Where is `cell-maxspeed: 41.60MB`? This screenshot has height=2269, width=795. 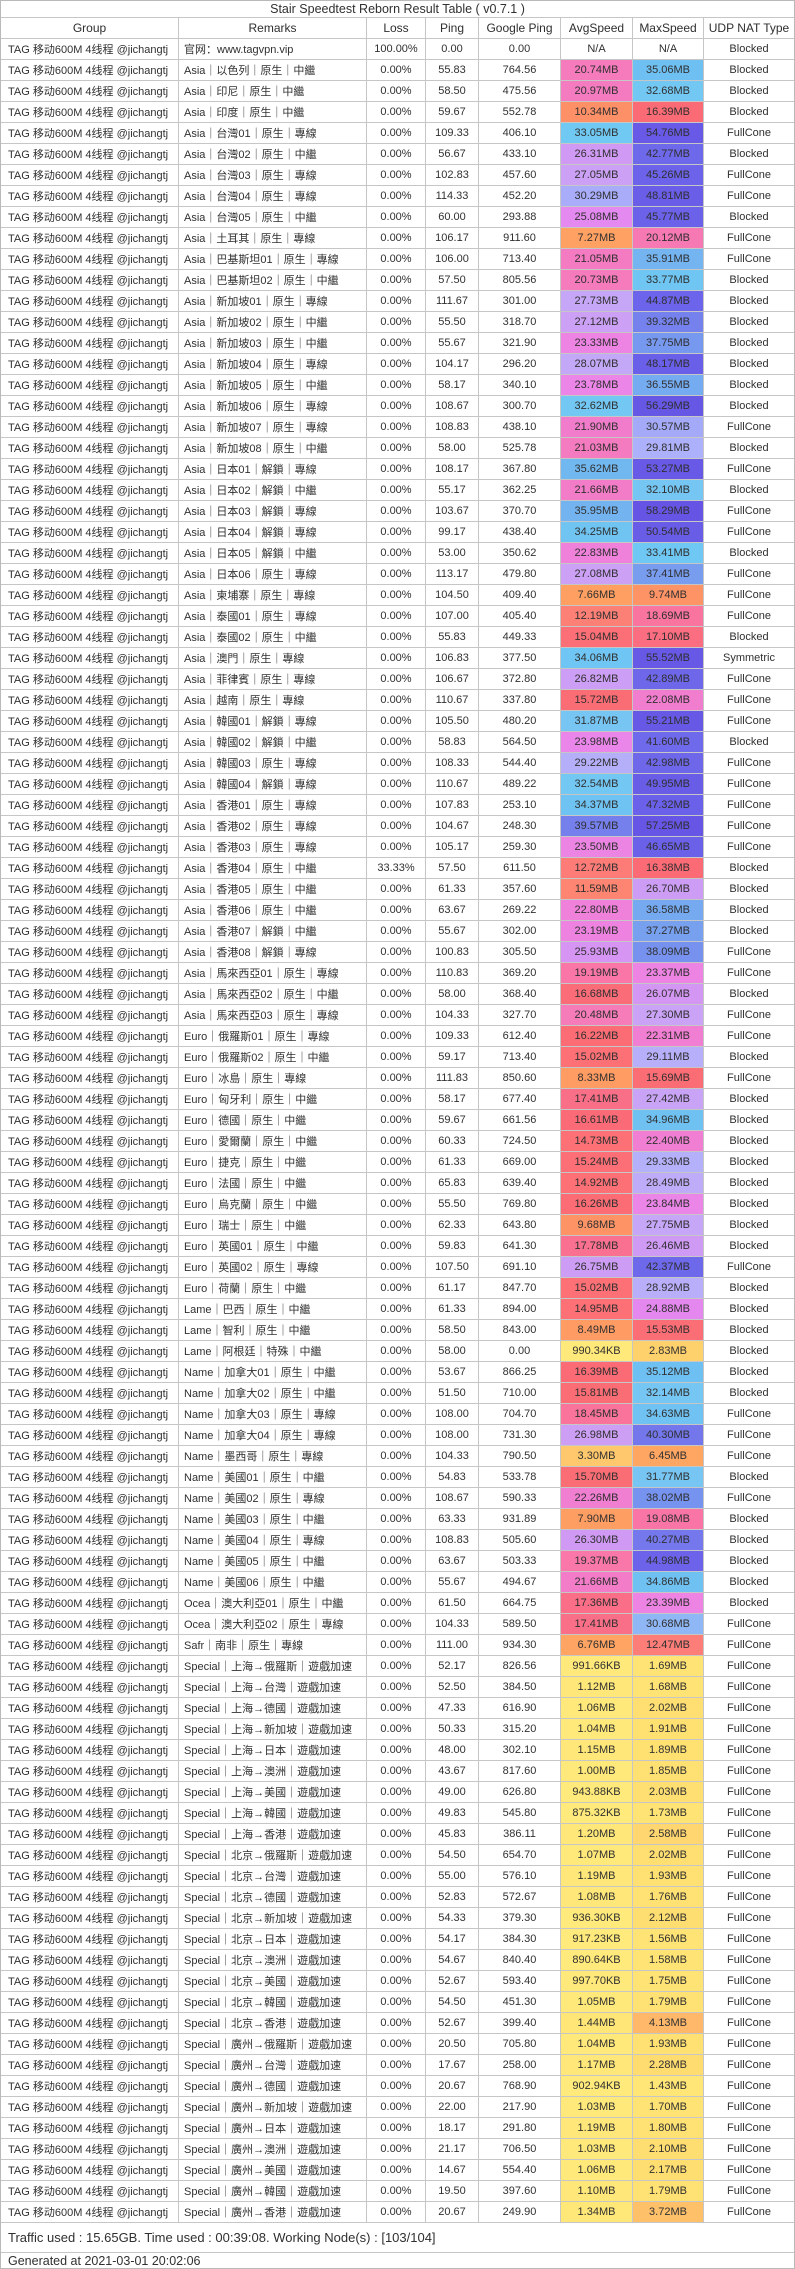
cell-maxspeed: 41.60MB is located at coordinates (668, 742).